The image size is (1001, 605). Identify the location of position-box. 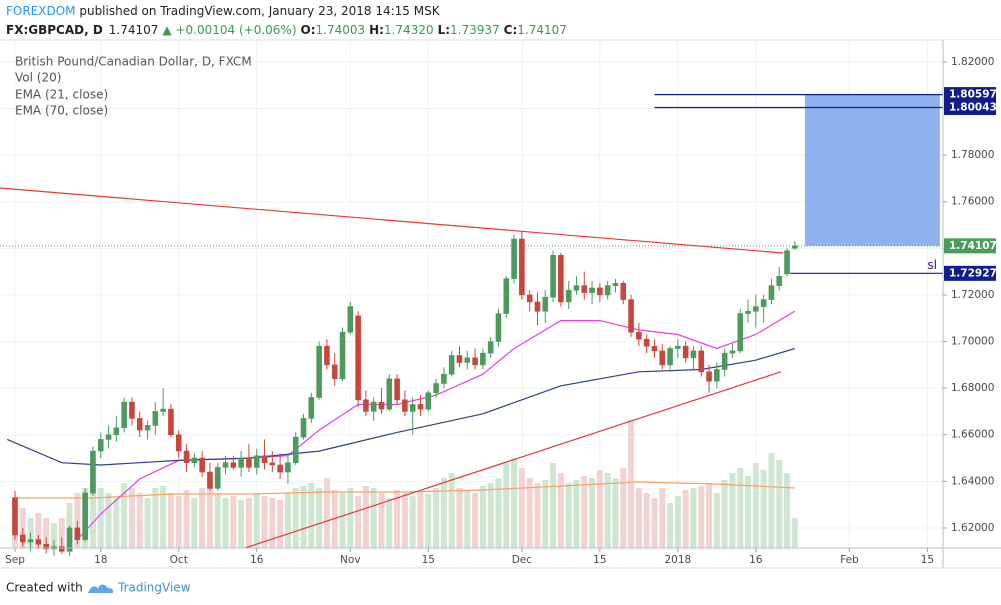
(872, 170).